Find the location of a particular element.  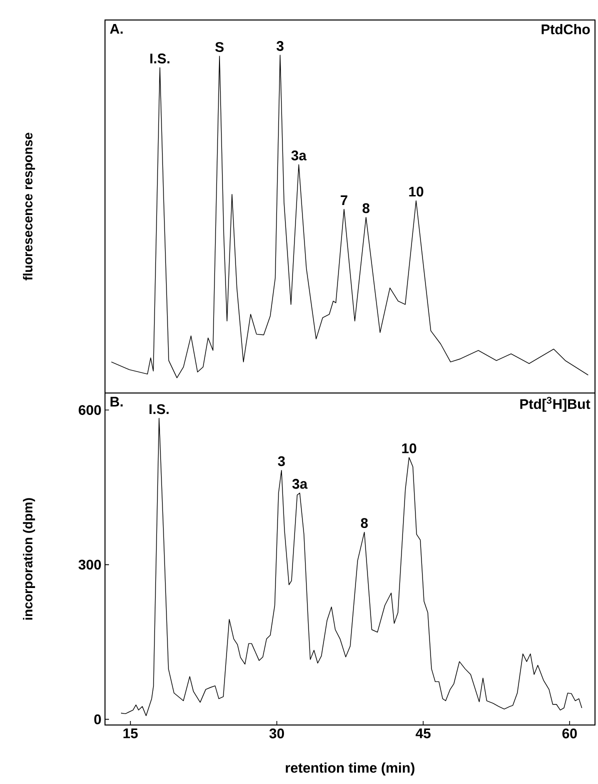

y-tick-label: 300 is located at coordinates (89, 565).